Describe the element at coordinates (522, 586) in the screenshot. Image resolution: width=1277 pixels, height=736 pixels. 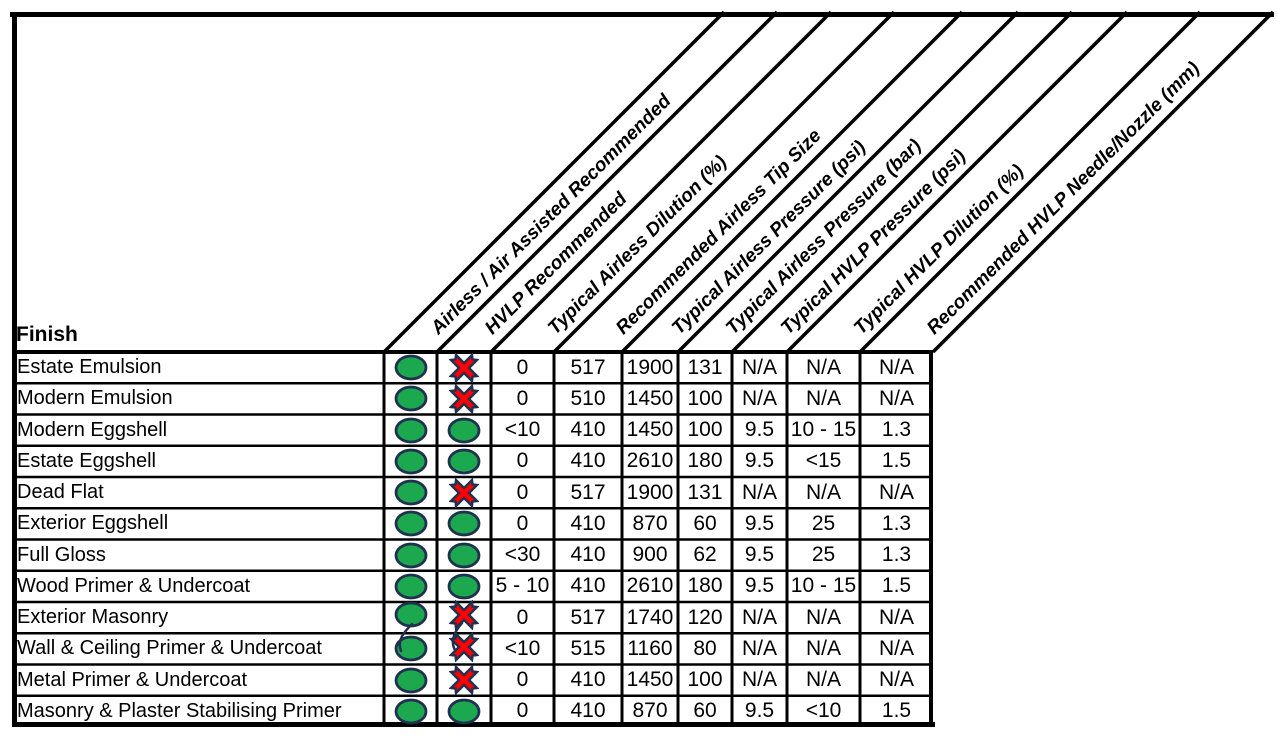
I see `airless-dilution-value: 5 - 10` at that location.